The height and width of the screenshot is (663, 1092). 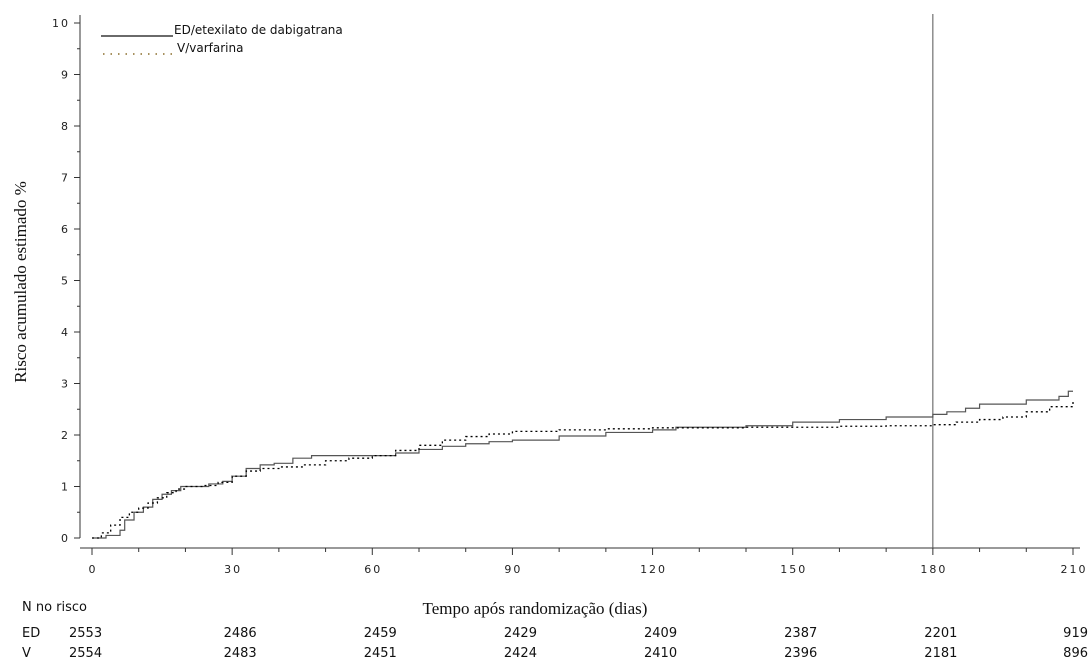 What do you see at coordinates (653, 569) in the screenshot?
I see `x-tick-label: 120` at bounding box center [653, 569].